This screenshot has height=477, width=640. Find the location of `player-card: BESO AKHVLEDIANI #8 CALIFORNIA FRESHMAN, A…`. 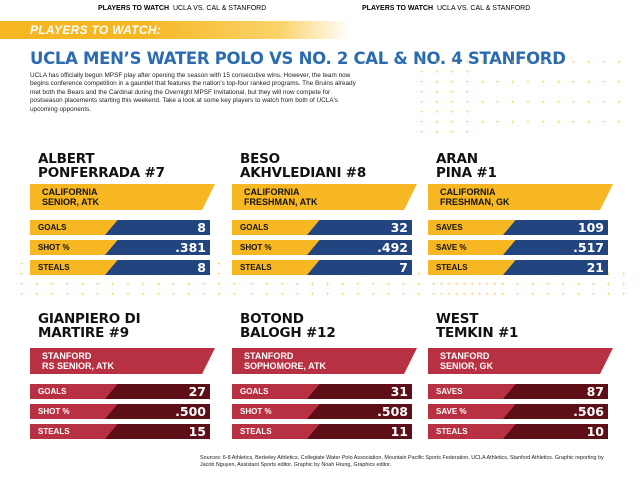

player-card: BESO AKHVLEDIANI #8 CALIFORNIA FRESHMAN, A… is located at coordinates (327, 213).